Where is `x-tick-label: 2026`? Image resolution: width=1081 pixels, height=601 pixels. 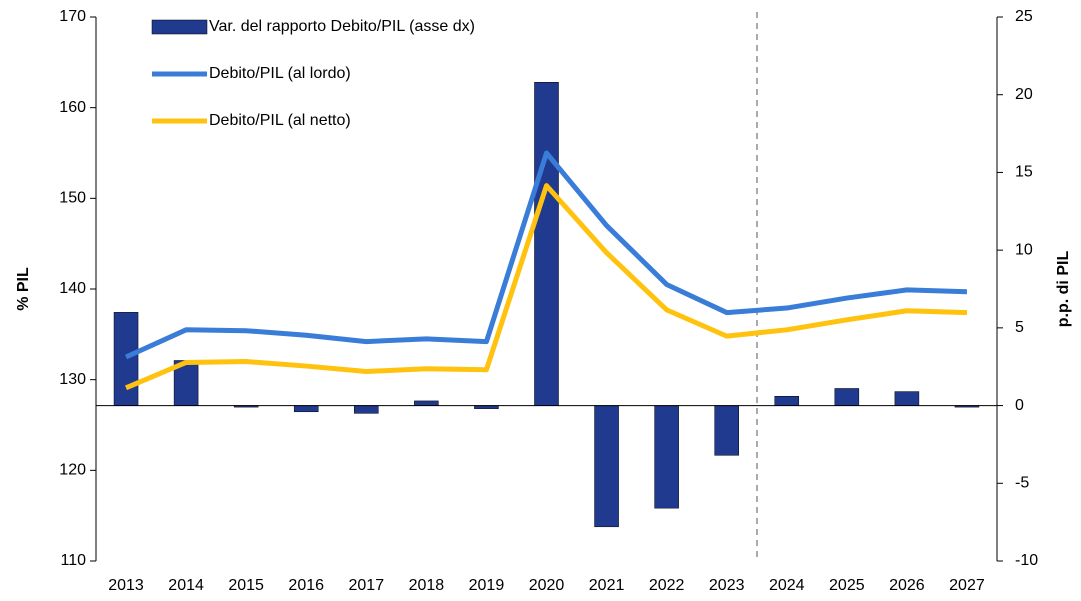
x-tick-label: 2026 is located at coordinates (907, 585).